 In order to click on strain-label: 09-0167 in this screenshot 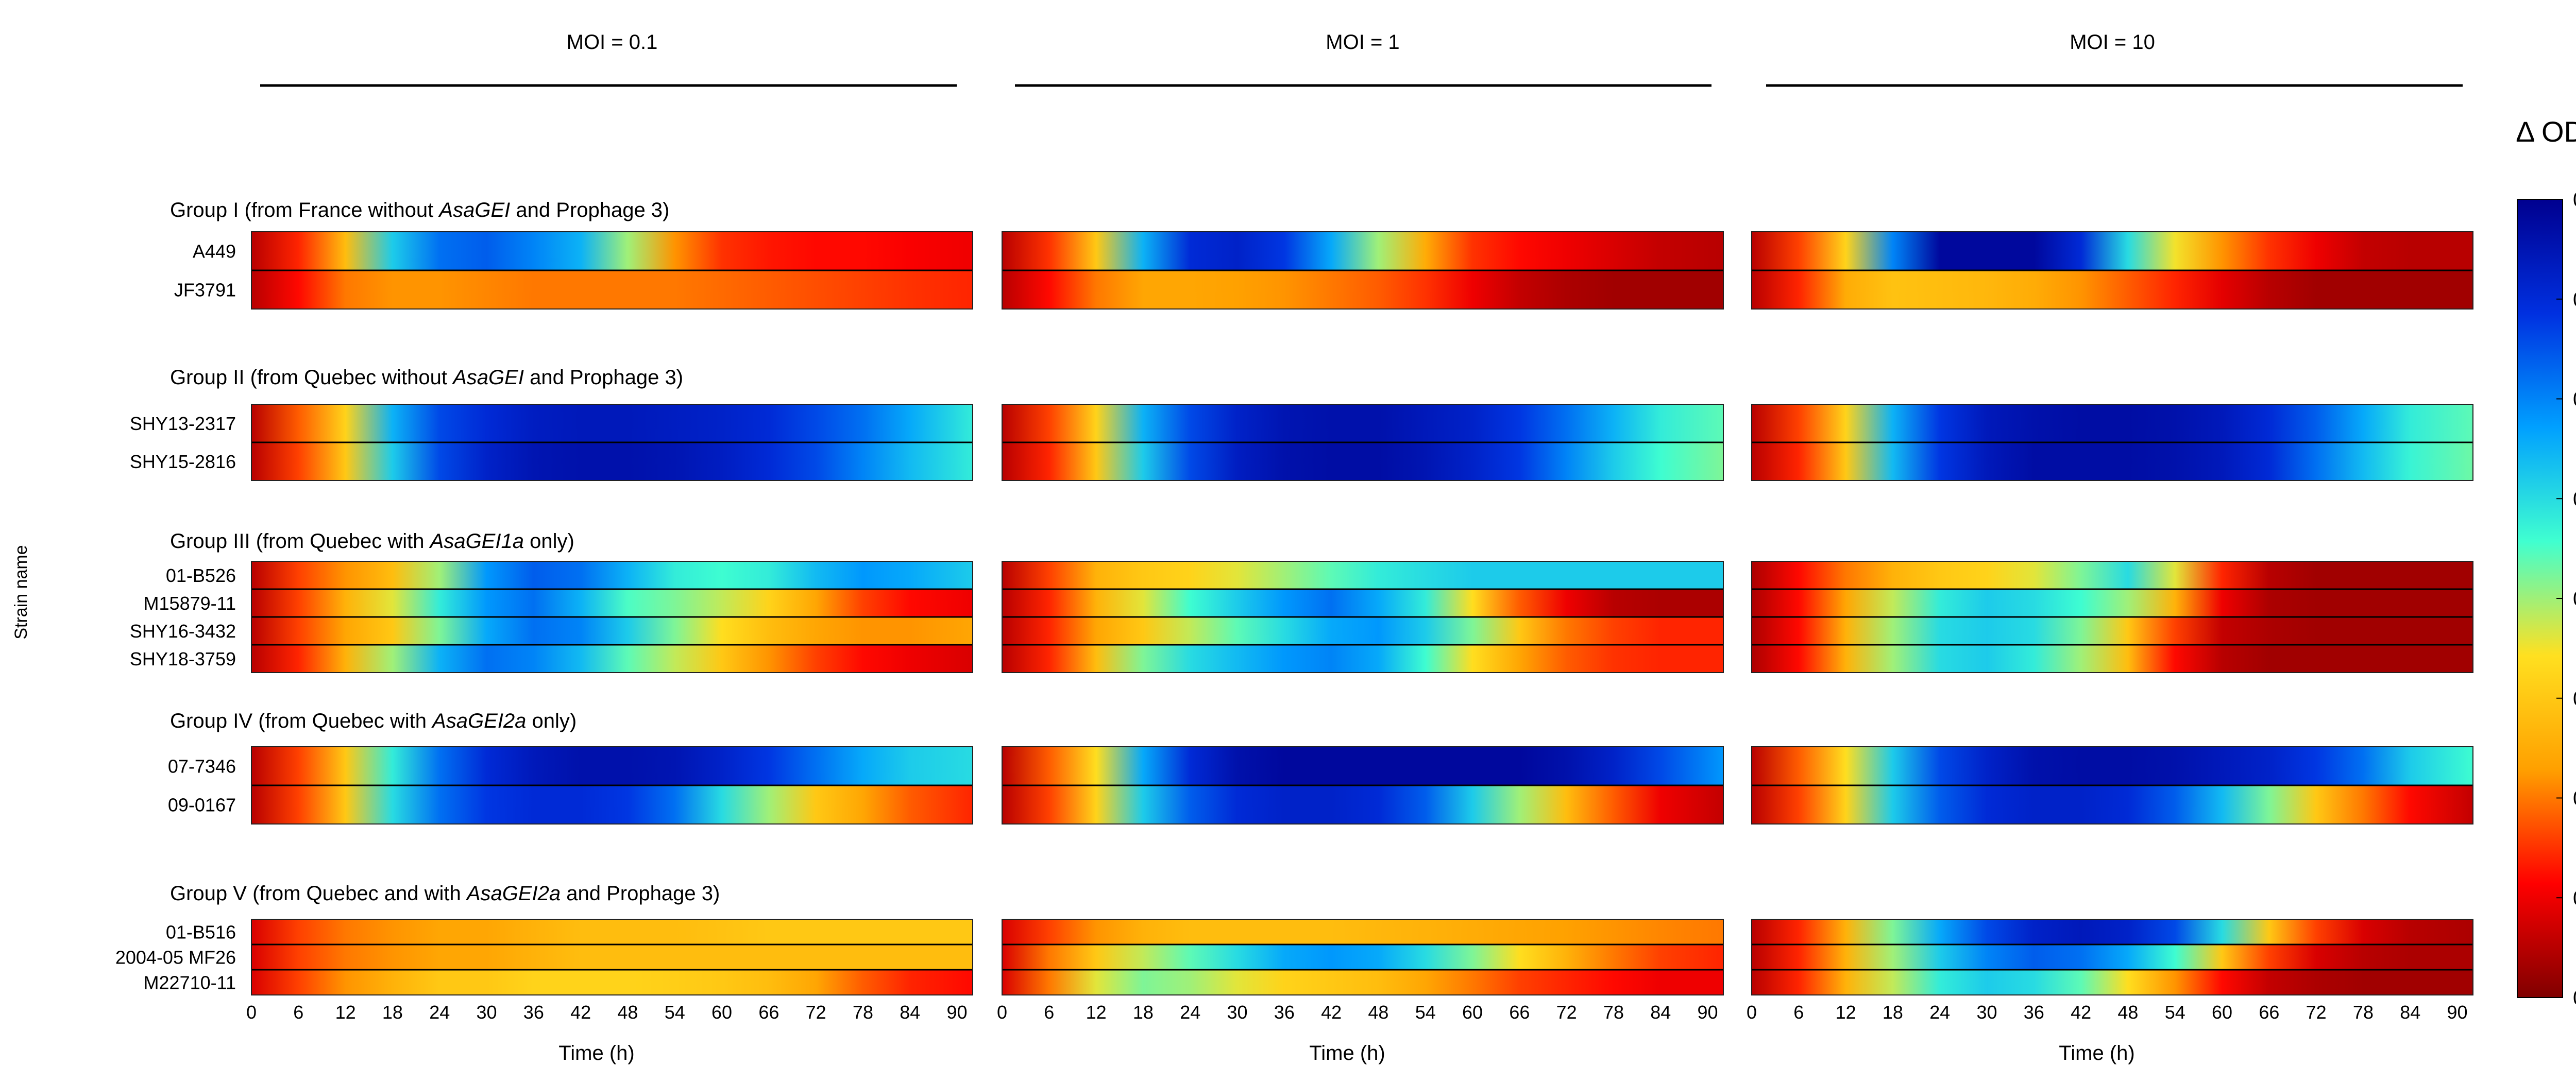, I will do `click(202, 805)`.